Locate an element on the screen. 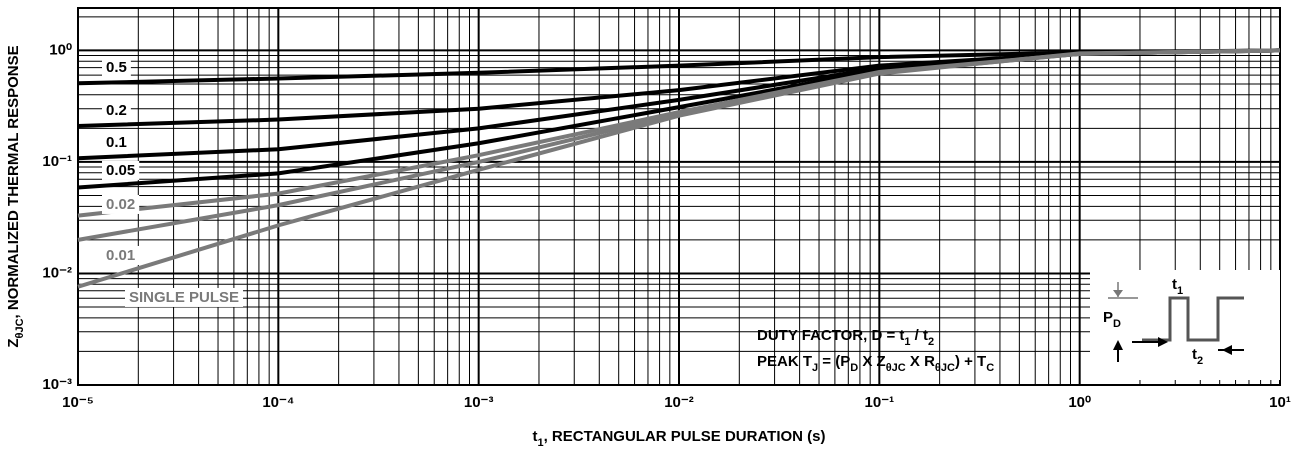 The height and width of the screenshot is (450, 1301). x-tick-label: 10⁻³ is located at coordinates (479, 402).